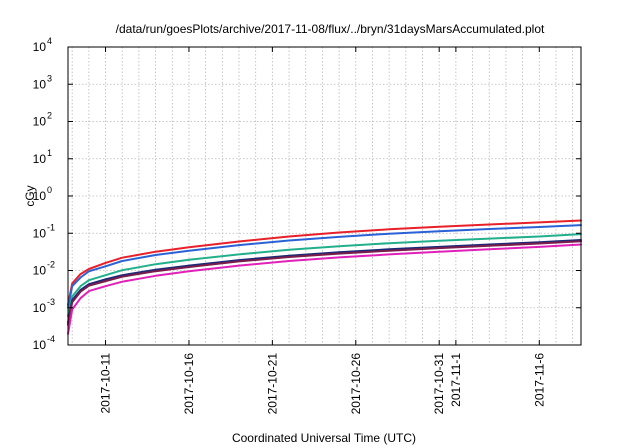  What do you see at coordinates (51, 302) in the screenshot?
I see `y-tick-exponent: -3` at bounding box center [51, 302].